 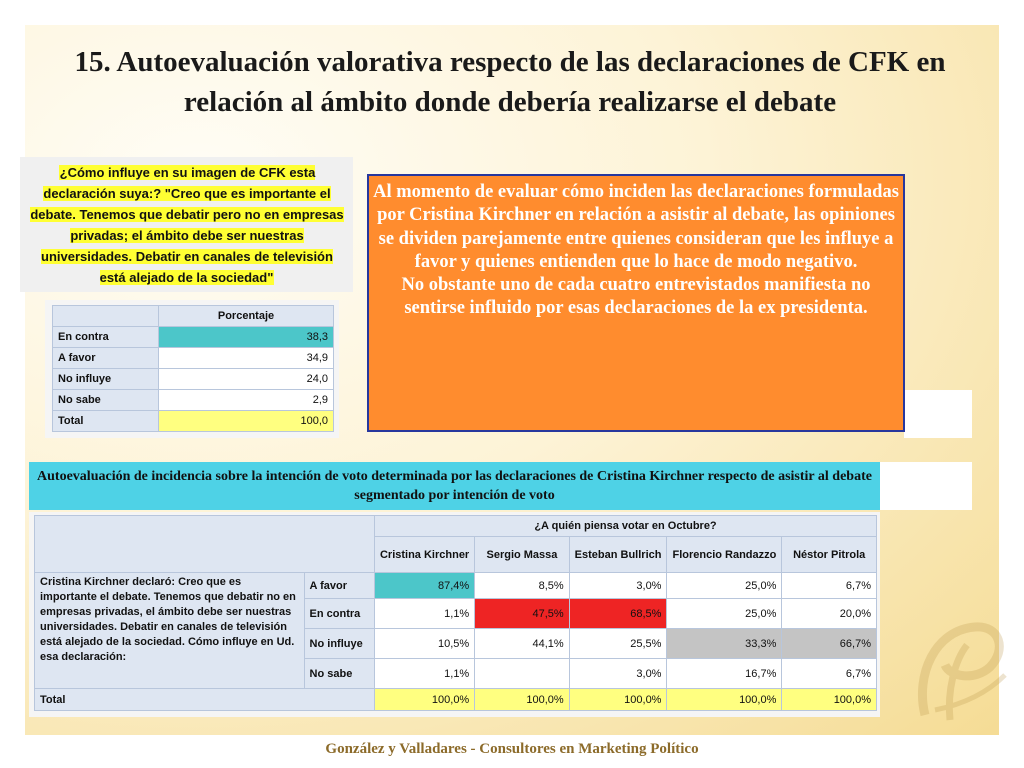 I want to click on table-total-row: Total 100,0% 100,0% 100,0% 100,0% 100,0%, so click(x=455, y=699).